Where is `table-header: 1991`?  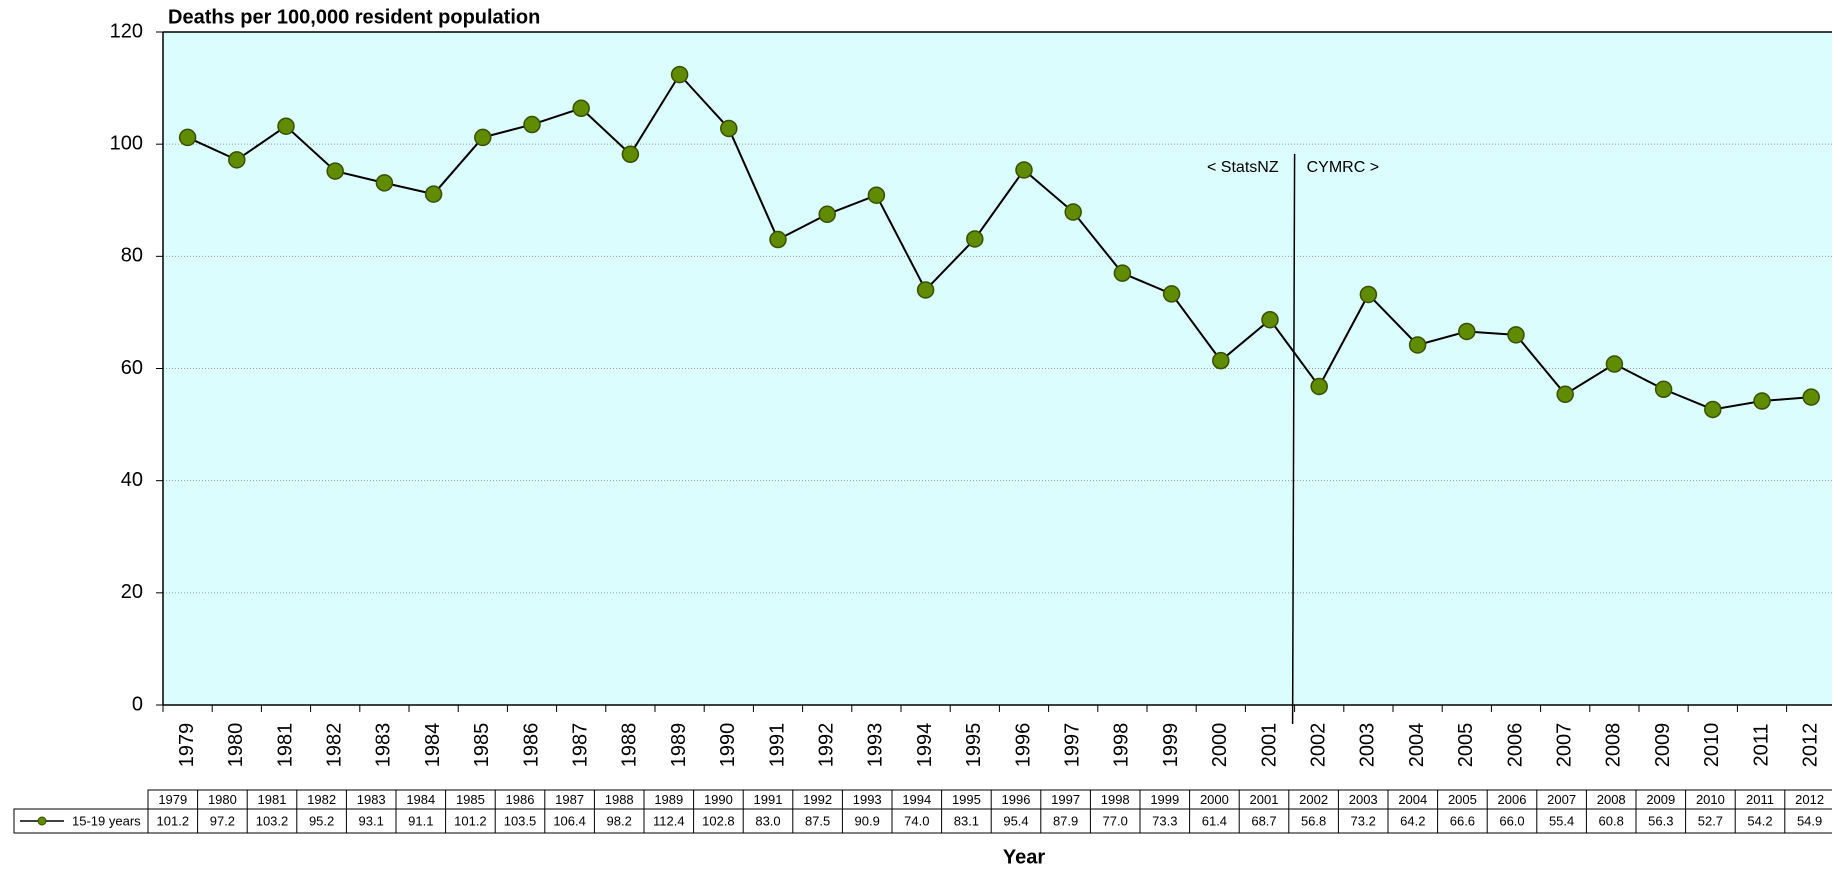 table-header: 1991 is located at coordinates (768, 799).